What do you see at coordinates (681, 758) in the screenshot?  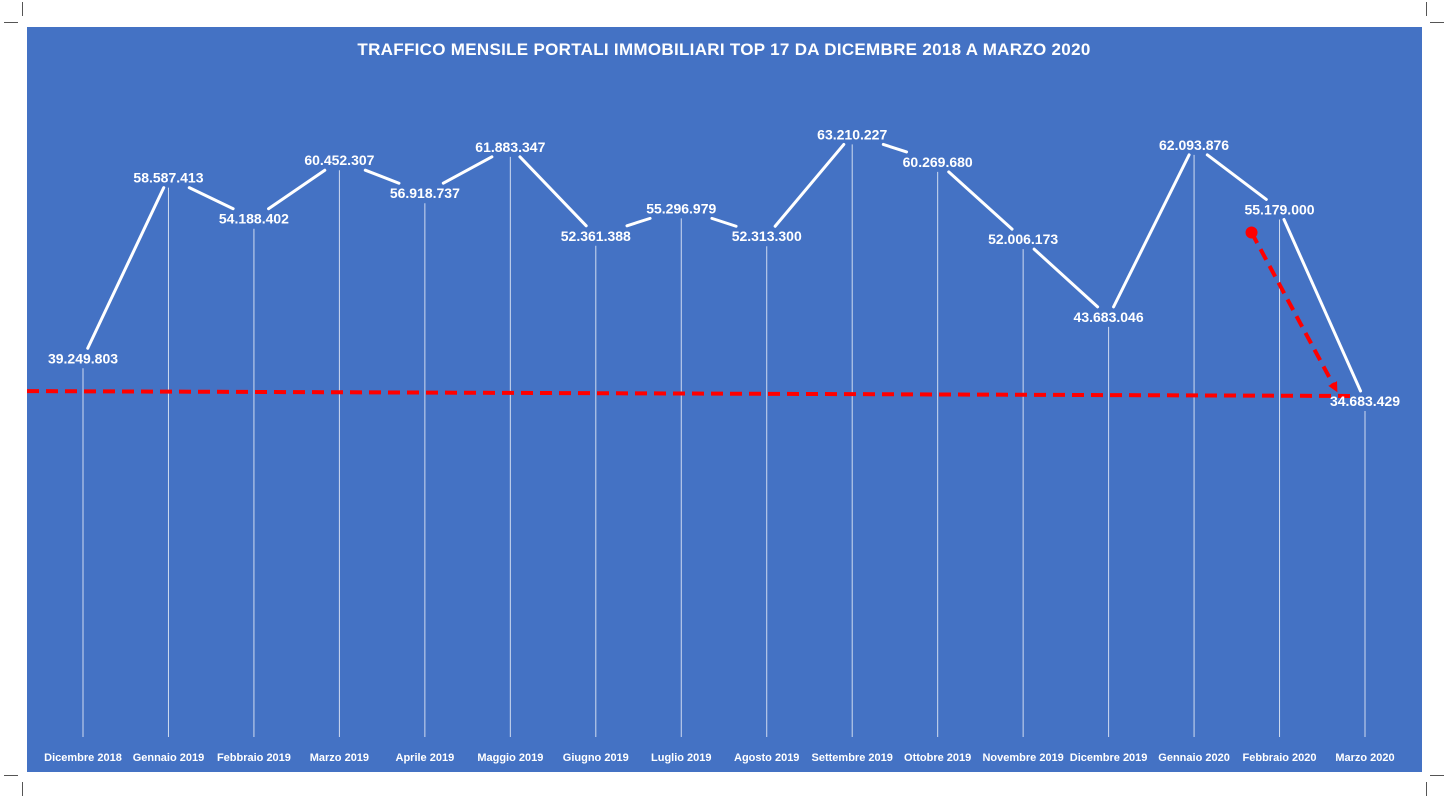 I see `x-tick-label: Luglio 2019` at bounding box center [681, 758].